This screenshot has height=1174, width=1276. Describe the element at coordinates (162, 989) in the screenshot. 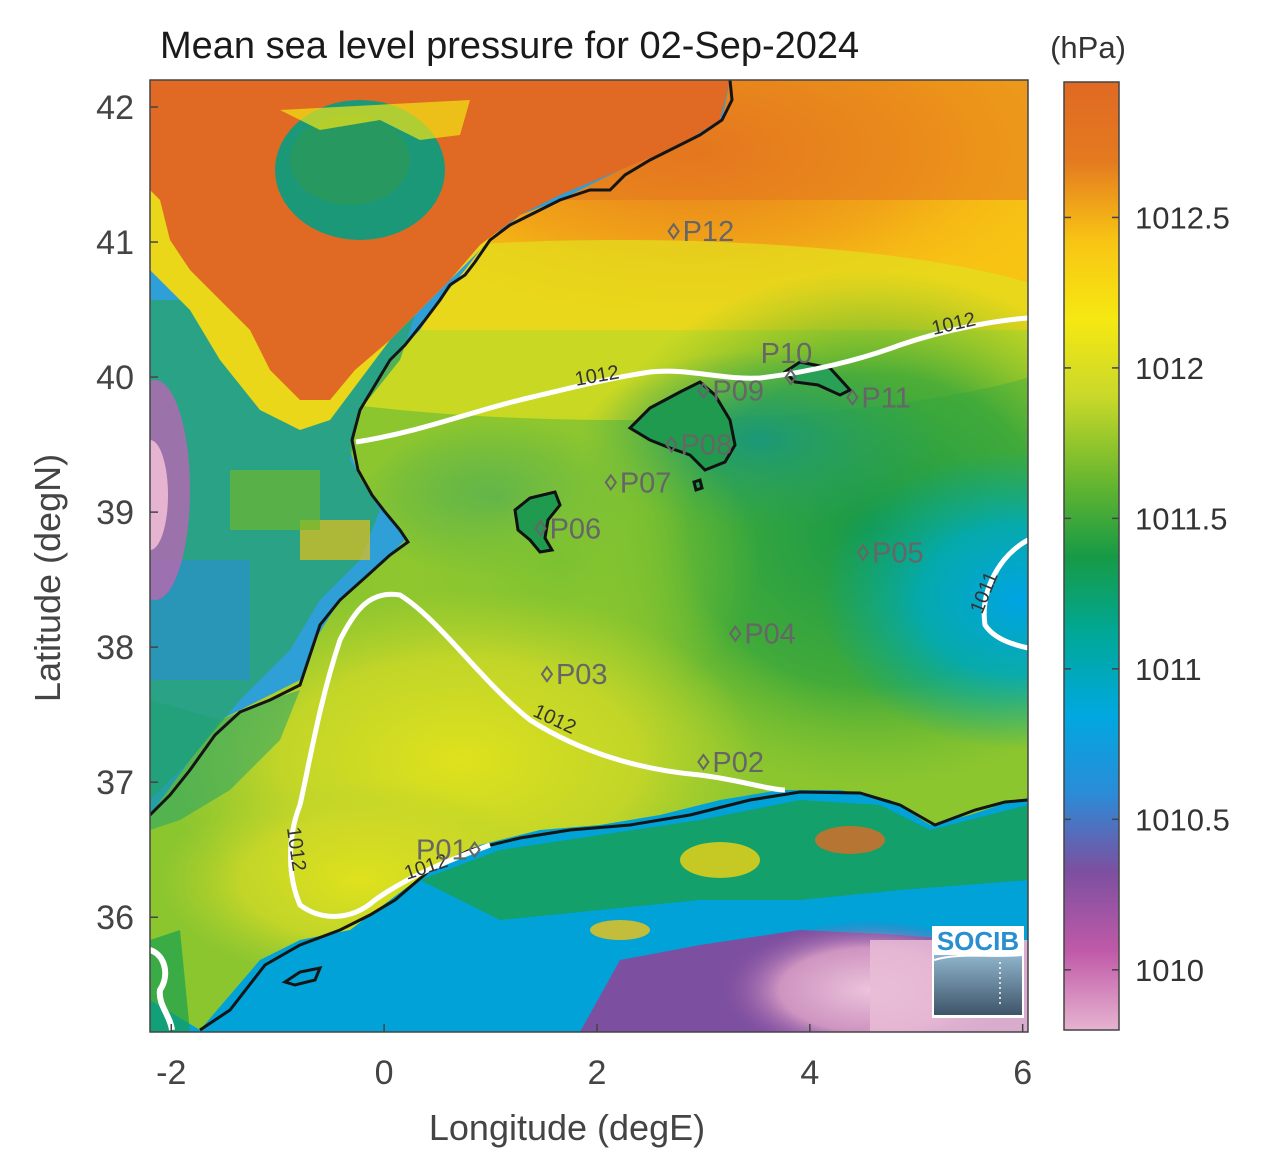

I see `isobar-sw-corner` at that location.